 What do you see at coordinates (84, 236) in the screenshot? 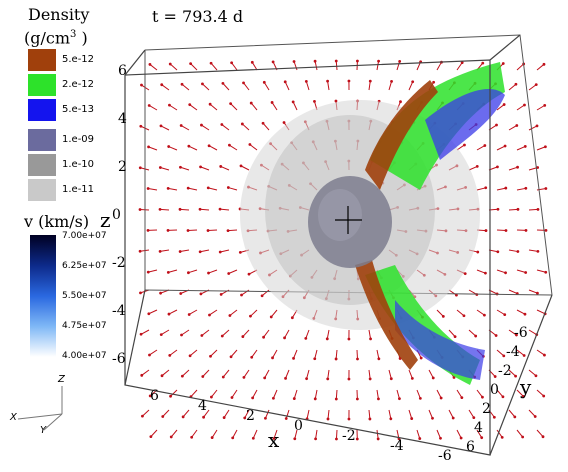
I see `colorbar-tick-label: 7.00e+07` at bounding box center [84, 236].